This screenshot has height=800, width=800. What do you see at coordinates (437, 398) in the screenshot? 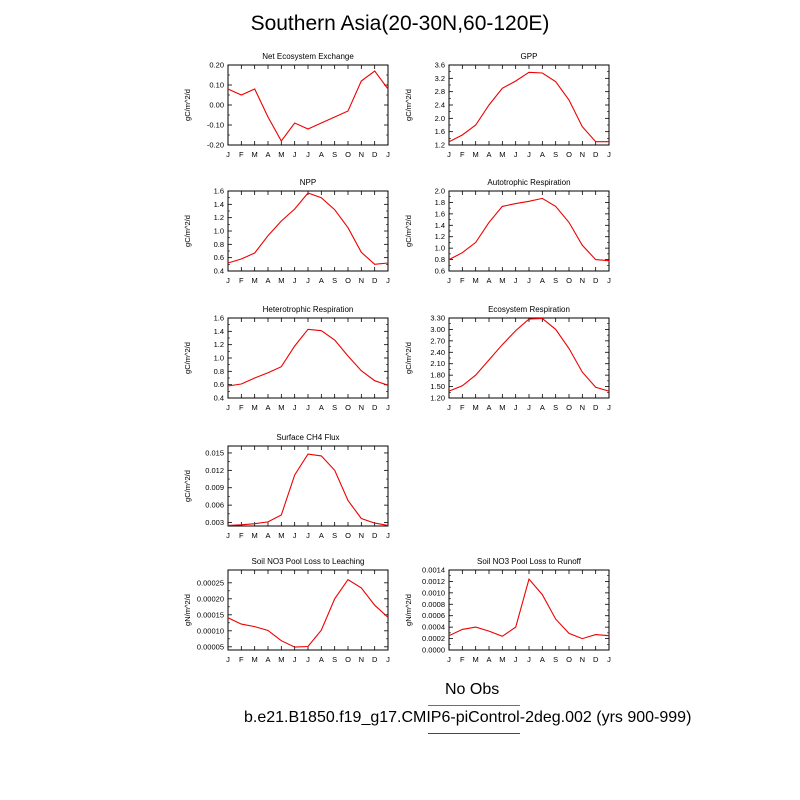
I see `y-tick-label: 1.20` at bounding box center [437, 398].